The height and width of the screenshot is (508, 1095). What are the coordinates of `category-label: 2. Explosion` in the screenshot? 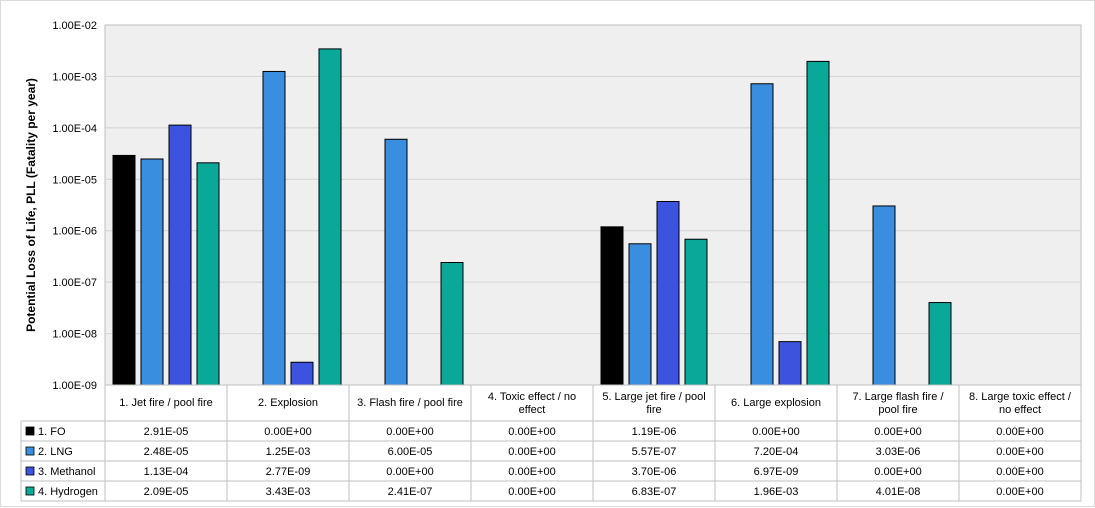 It's located at (288, 403).